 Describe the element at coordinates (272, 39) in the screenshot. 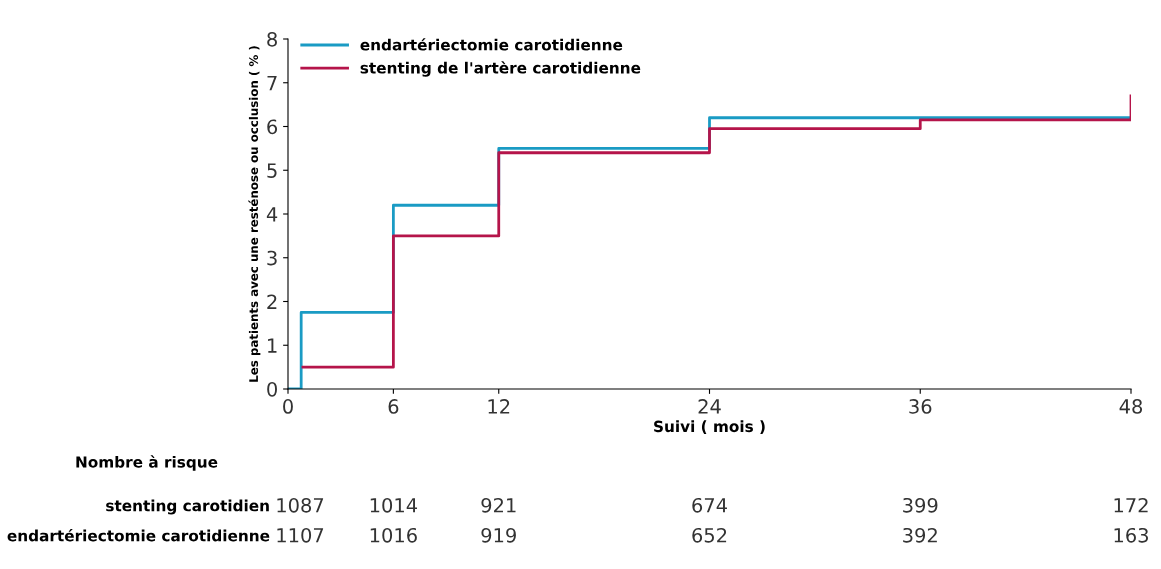

I see `y-tick-label: 8` at that location.